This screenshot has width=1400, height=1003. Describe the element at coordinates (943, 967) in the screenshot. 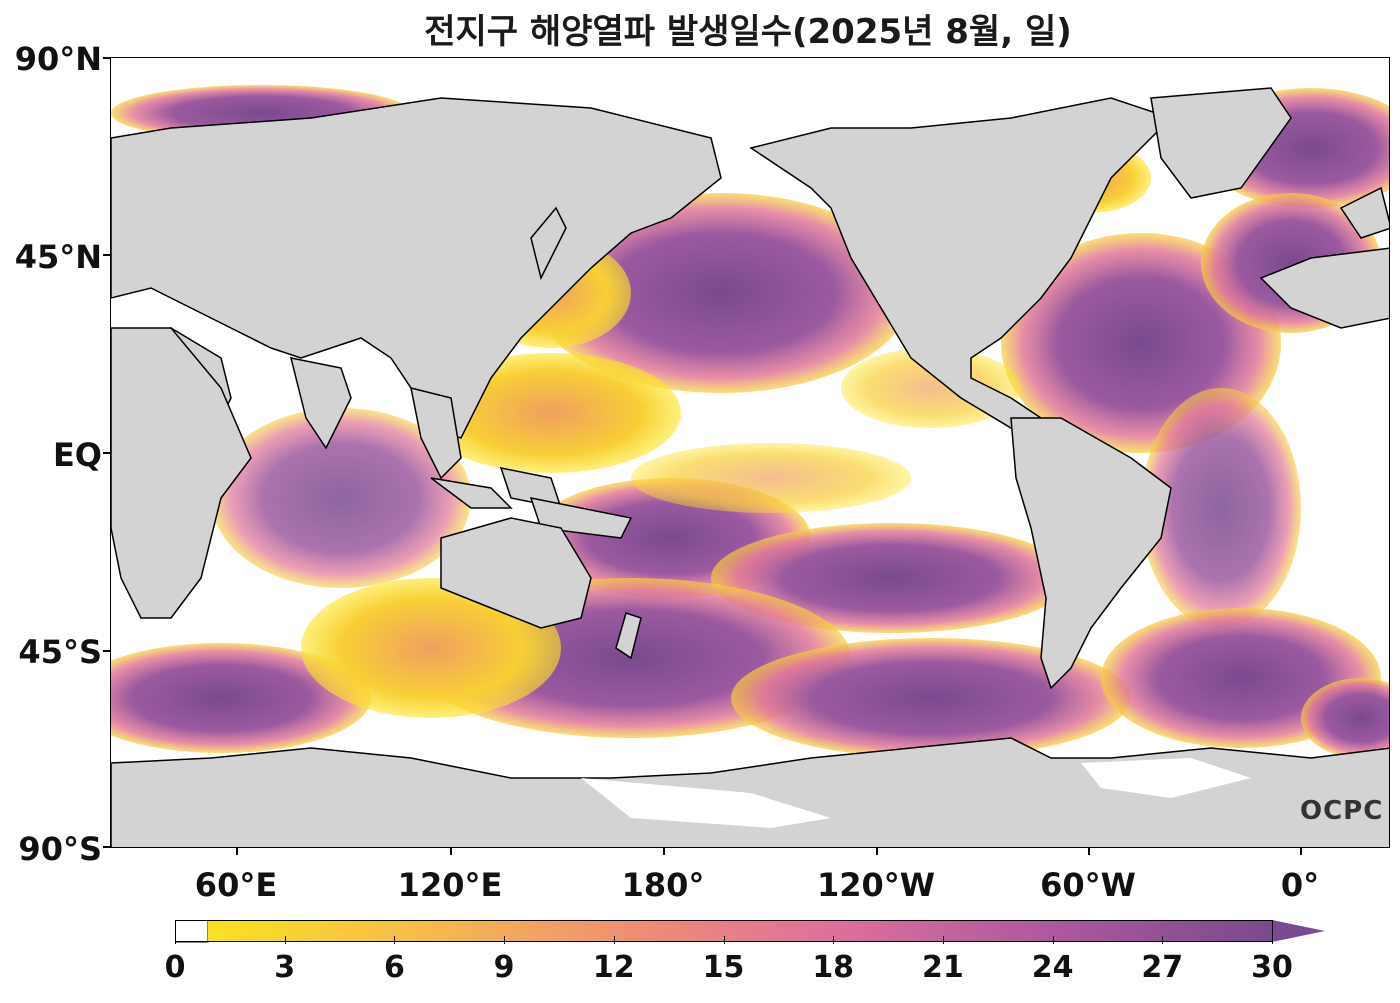

I see `colorbar-tick-label: 21` at that location.